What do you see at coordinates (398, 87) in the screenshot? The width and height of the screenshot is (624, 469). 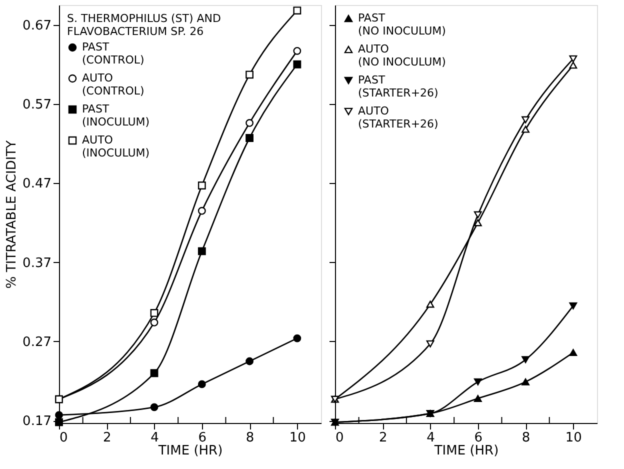 I see `legend-label: PAST (STARTER+26)` at bounding box center [398, 87].